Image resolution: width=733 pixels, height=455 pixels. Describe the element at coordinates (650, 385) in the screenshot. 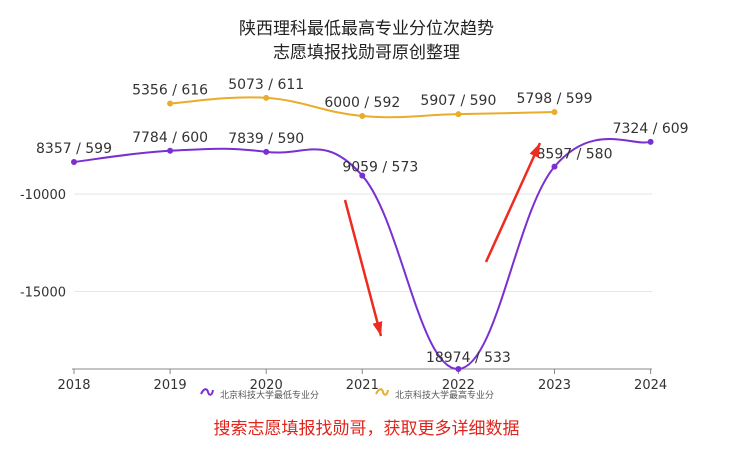

I see `x-tick-label: 2024` at that location.